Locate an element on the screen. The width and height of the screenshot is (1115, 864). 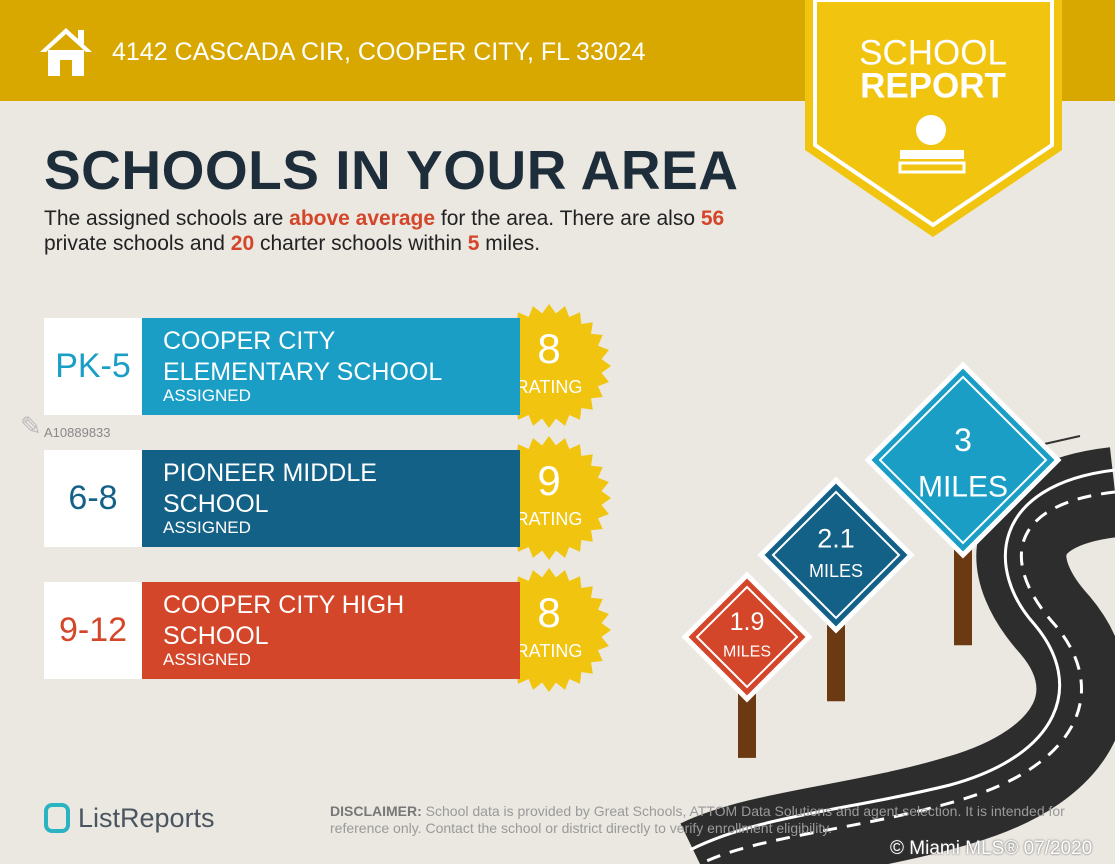
rating: 9 is located at coordinates (548, 480).